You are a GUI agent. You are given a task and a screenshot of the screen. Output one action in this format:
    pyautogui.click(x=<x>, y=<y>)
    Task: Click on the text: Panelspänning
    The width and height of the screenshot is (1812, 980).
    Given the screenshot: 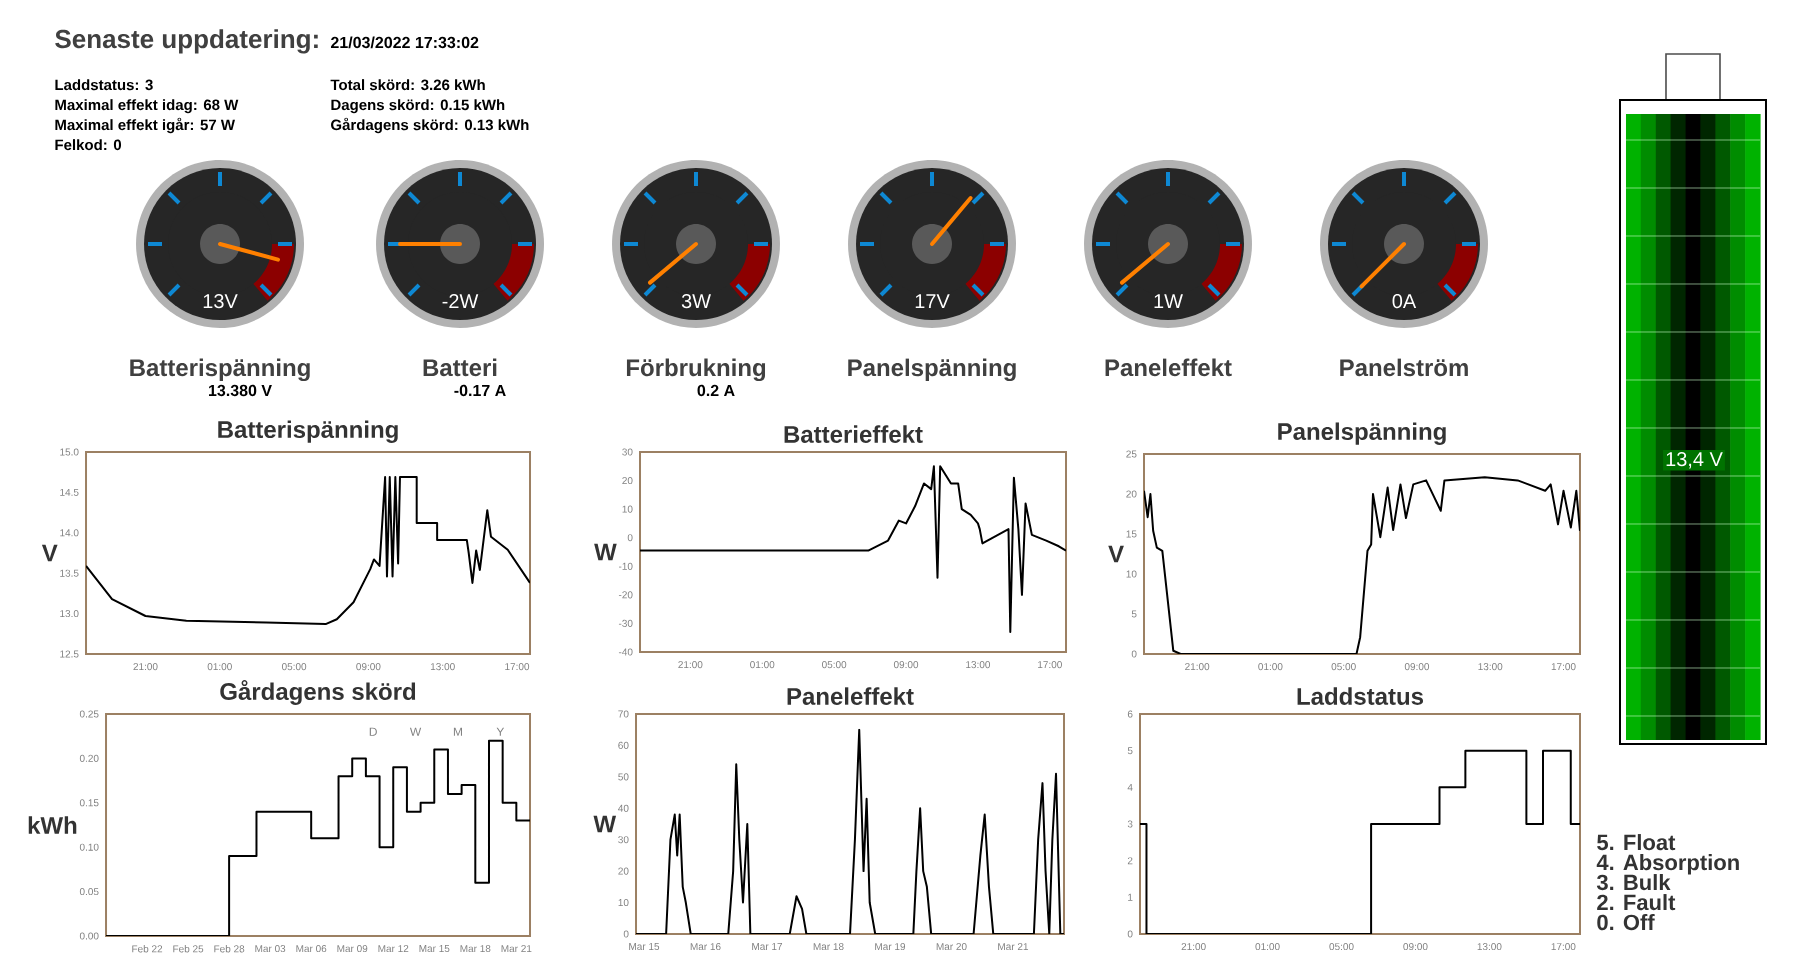 What is the action you would take?
    pyautogui.click(x=932, y=370)
    